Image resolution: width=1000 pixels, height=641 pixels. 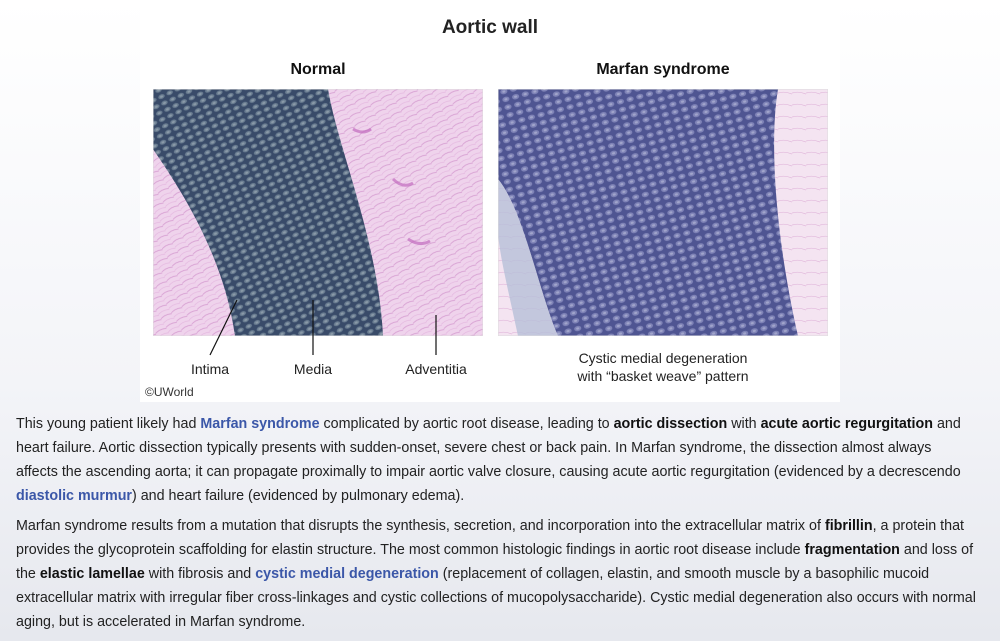 What do you see at coordinates (744, 424) in the screenshot?
I see `p1-text-3: with` at bounding box center [744, 424].